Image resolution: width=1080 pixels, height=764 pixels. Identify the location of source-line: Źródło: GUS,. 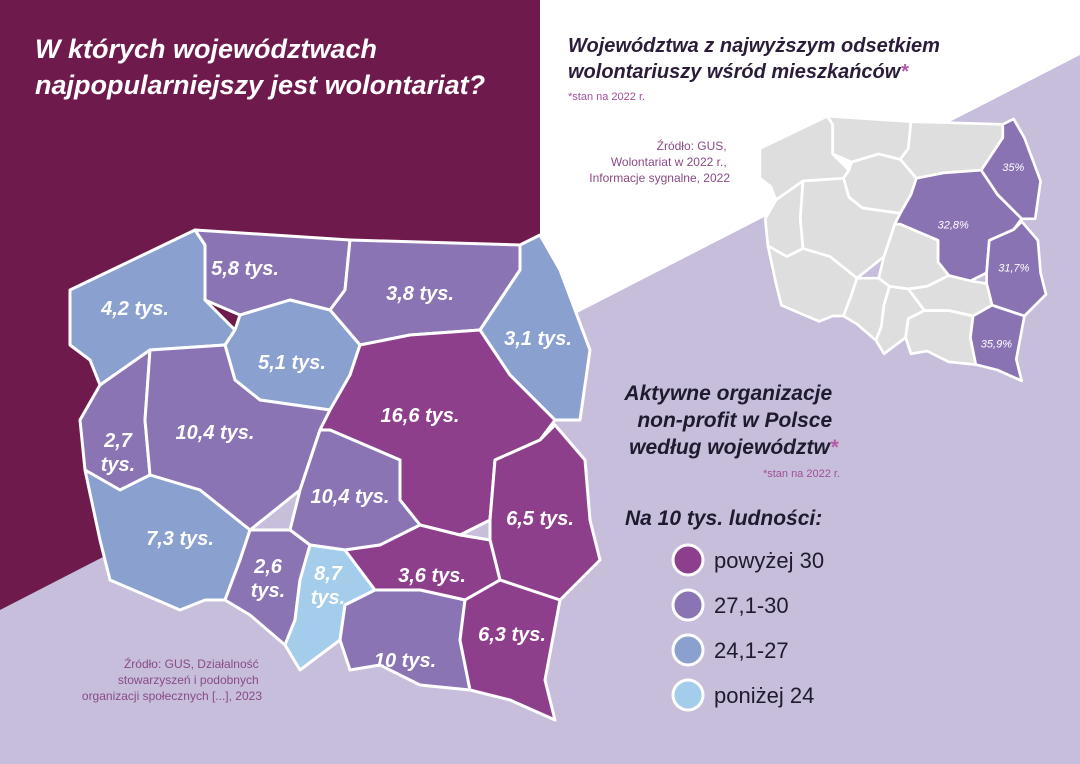
(692, 145).